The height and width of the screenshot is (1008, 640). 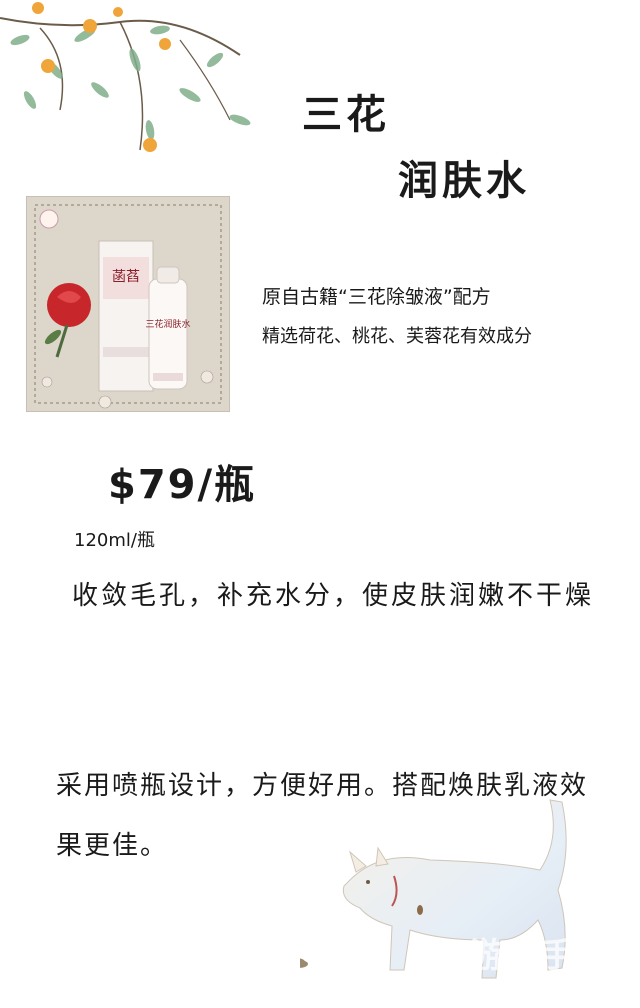 I want to click on description-line-1: 原自古籍“三花除皱液”配方, so click(x=376, y=297).